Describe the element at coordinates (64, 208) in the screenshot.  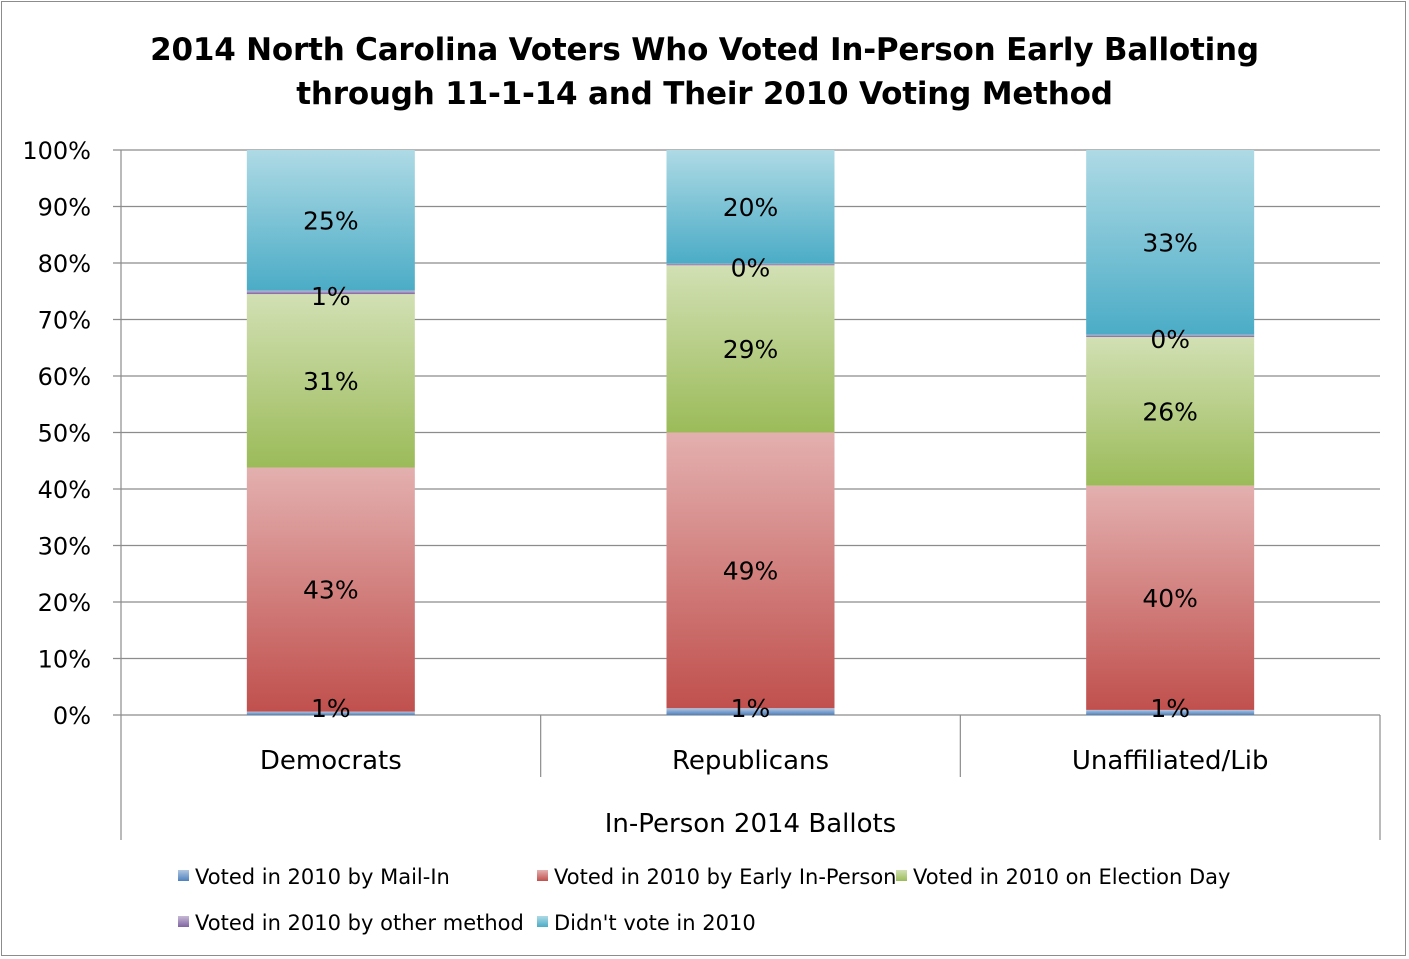
I see `y-tick-label: 90%` at that location.